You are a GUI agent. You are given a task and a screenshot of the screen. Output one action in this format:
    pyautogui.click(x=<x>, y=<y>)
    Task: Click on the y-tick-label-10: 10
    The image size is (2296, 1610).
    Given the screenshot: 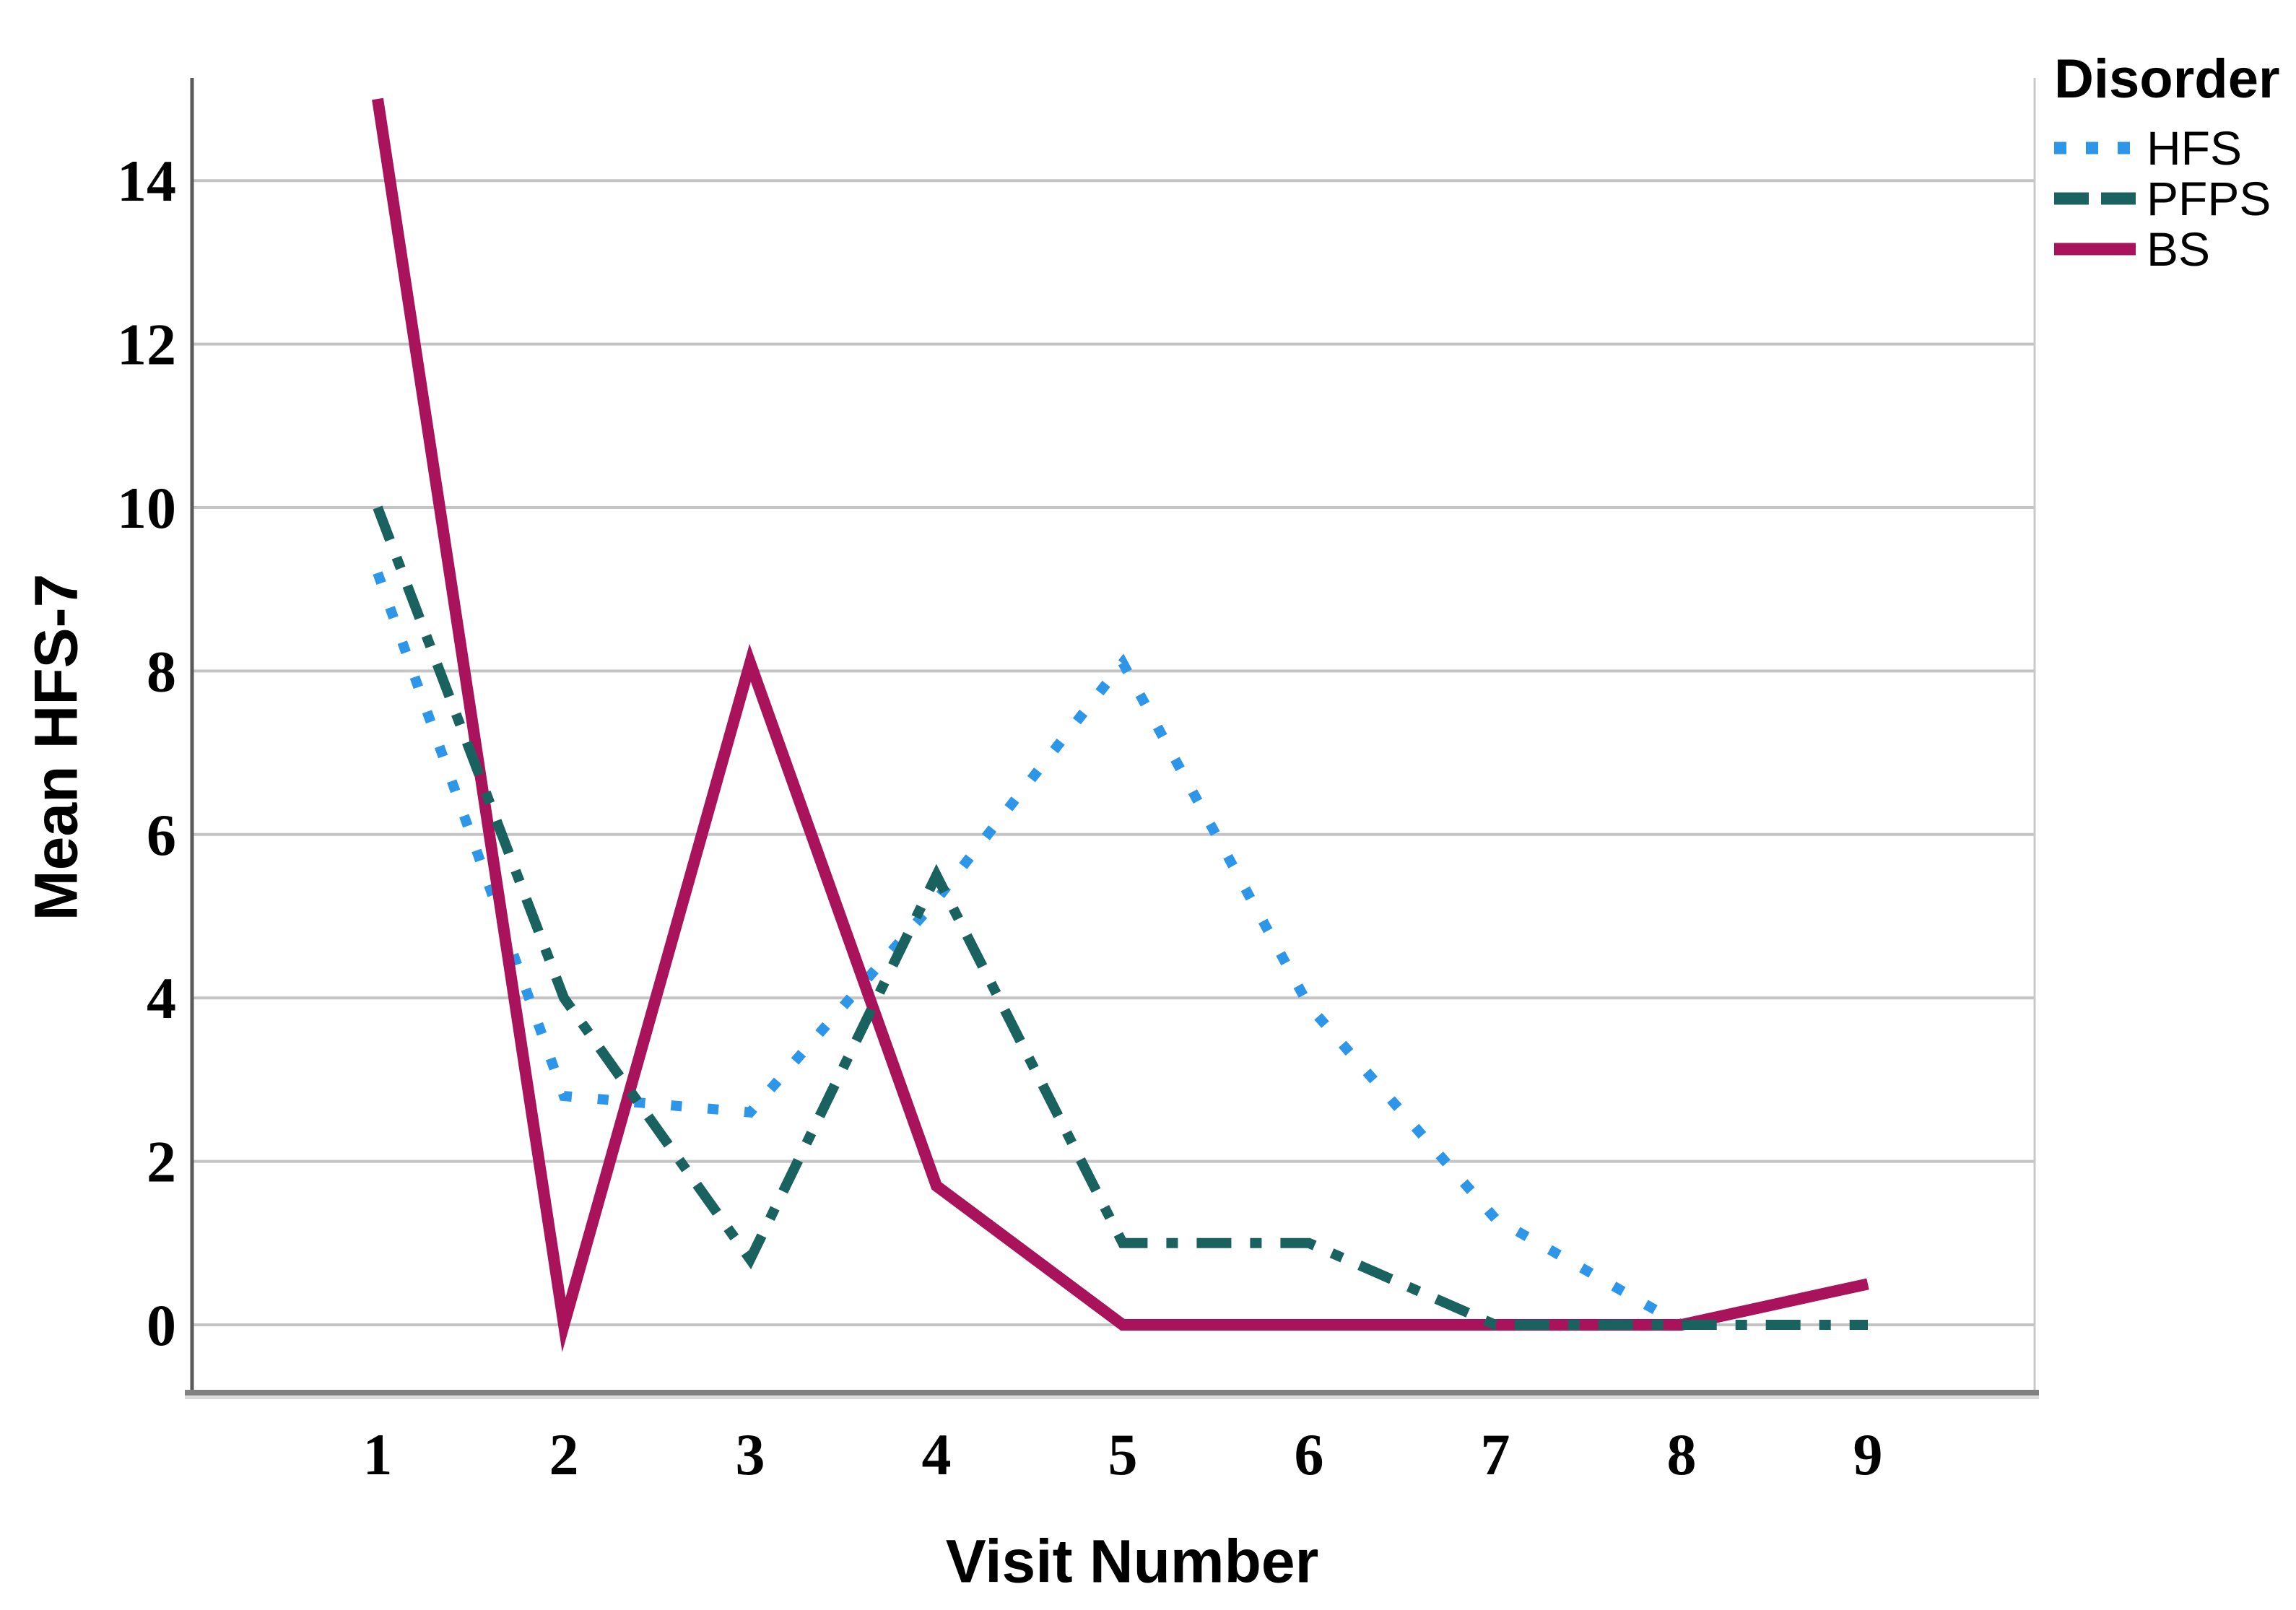 What is the action you would take?
    pyautogui.click(x=146, y=508)
    